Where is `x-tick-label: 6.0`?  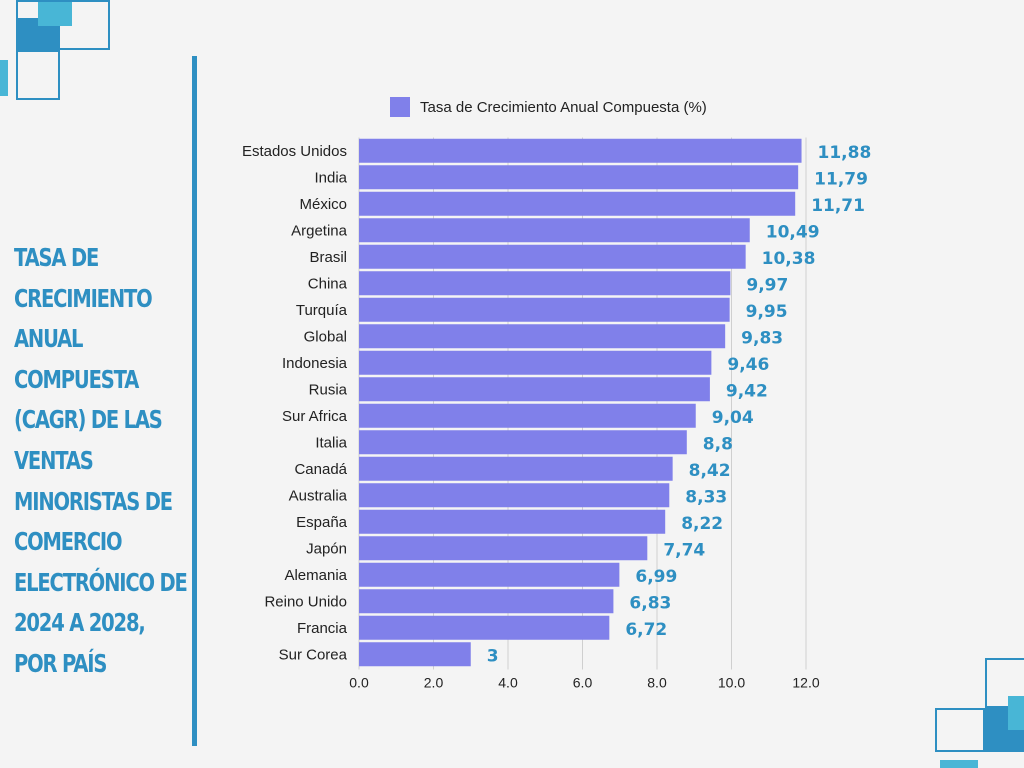
x-tick-label: 6.0 is located at coordinates (583, 683).